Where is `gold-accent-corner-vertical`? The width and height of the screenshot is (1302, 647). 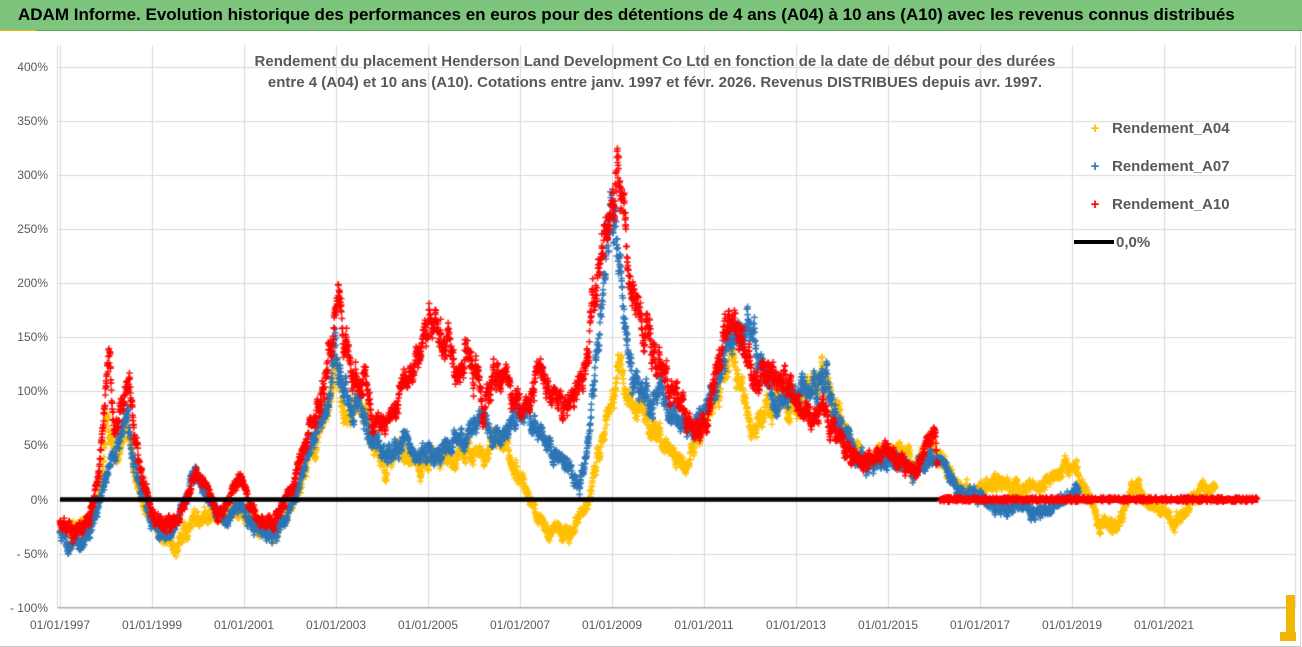
gold-accent-corner-vertical is located at coordinates (1290, 618).